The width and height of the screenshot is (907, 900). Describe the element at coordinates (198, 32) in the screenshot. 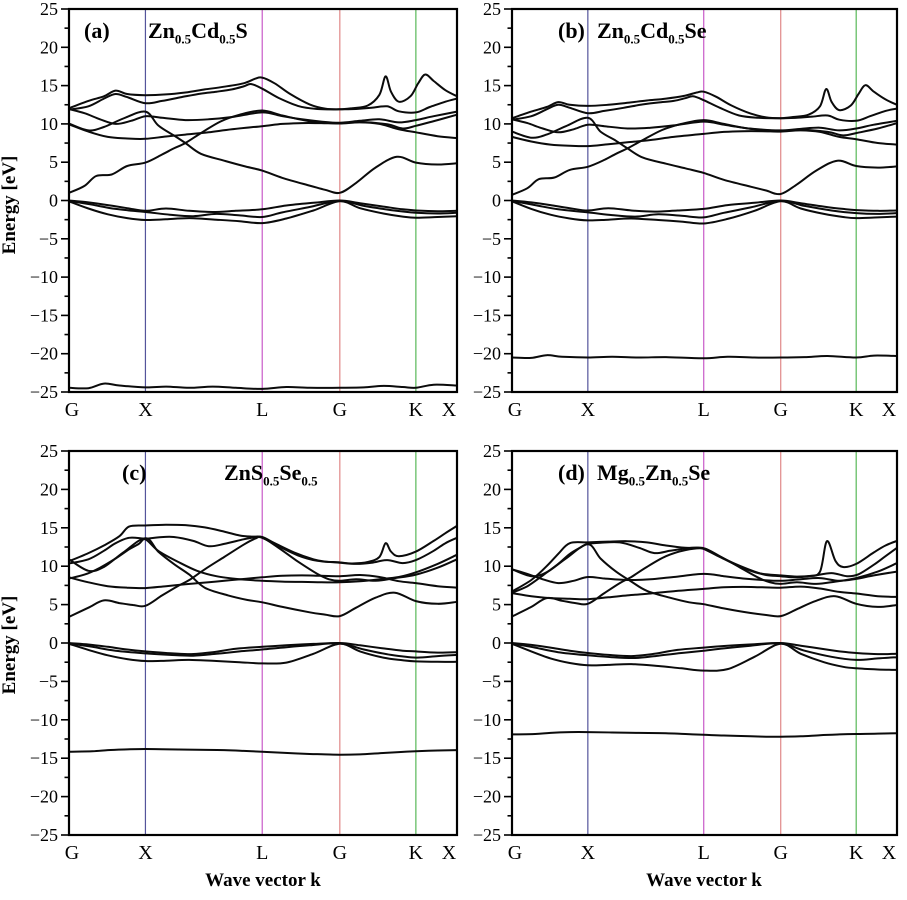

I see `panel-title-a: Zn0.5Cd0.5S` at that location.